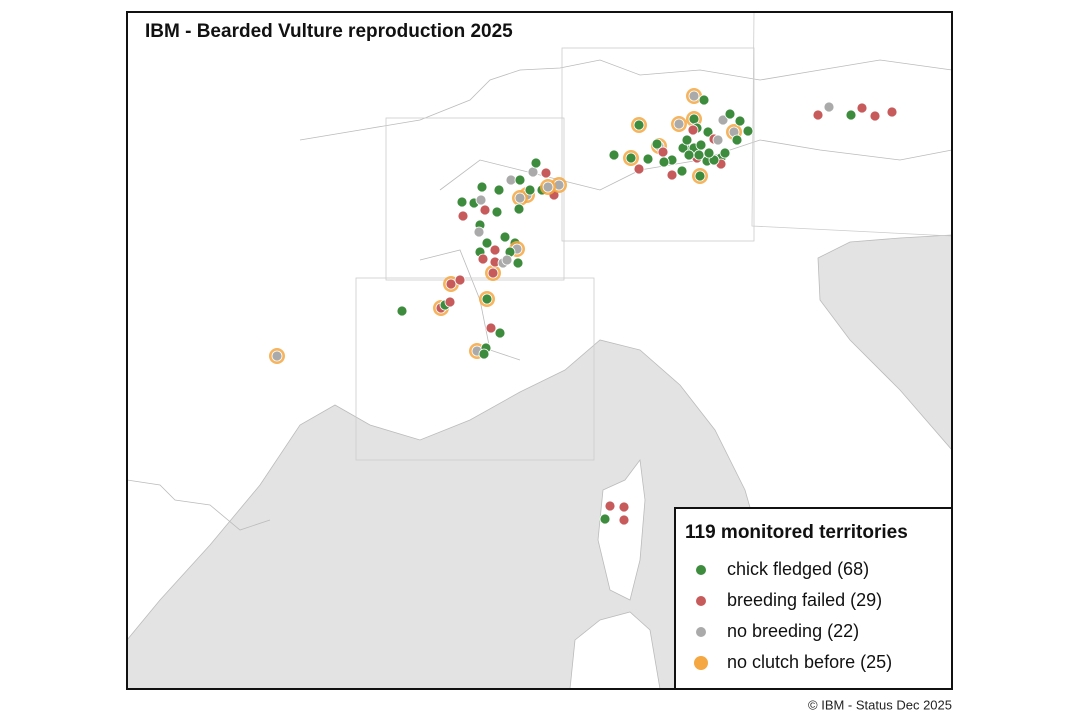 Image resolution: width=1080 pixels, height=725 pixels. I want to click on legend-title: 119 monitored territories, so click(796, 532).